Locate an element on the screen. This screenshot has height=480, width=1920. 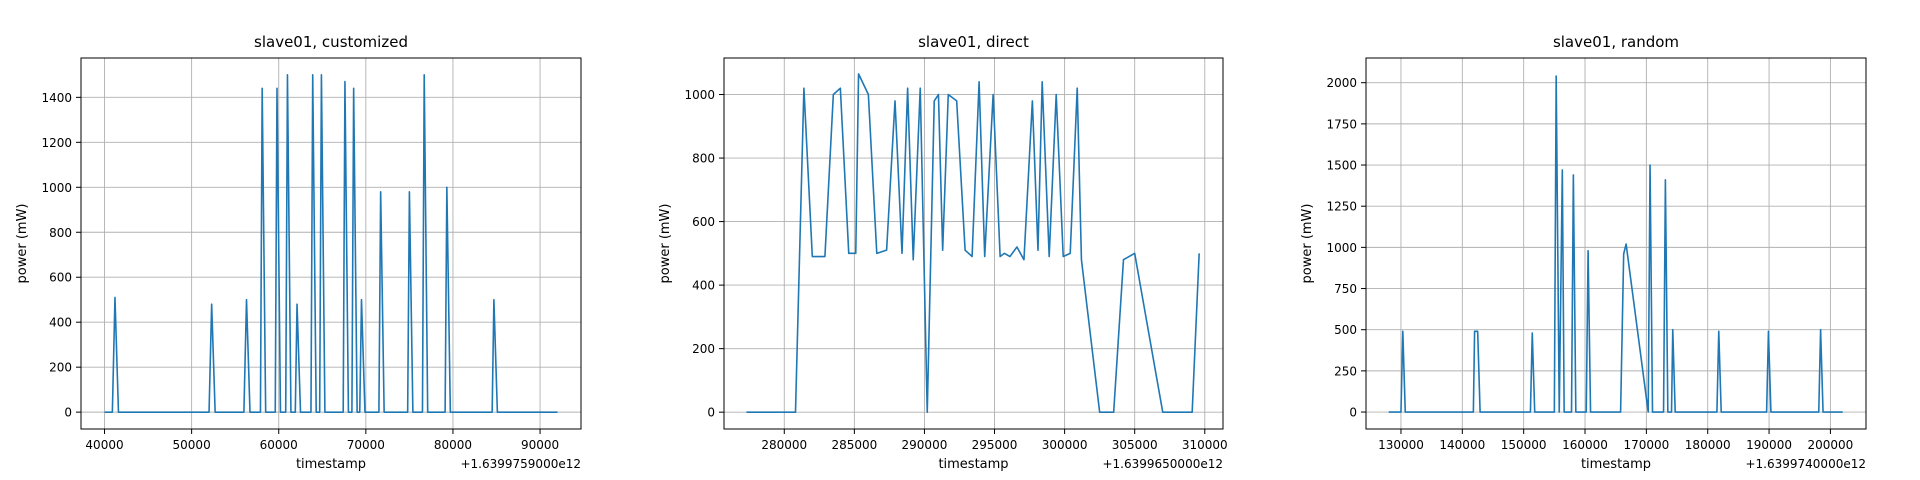
x-tick-label: 90000 is located at coordinates (540, 445).